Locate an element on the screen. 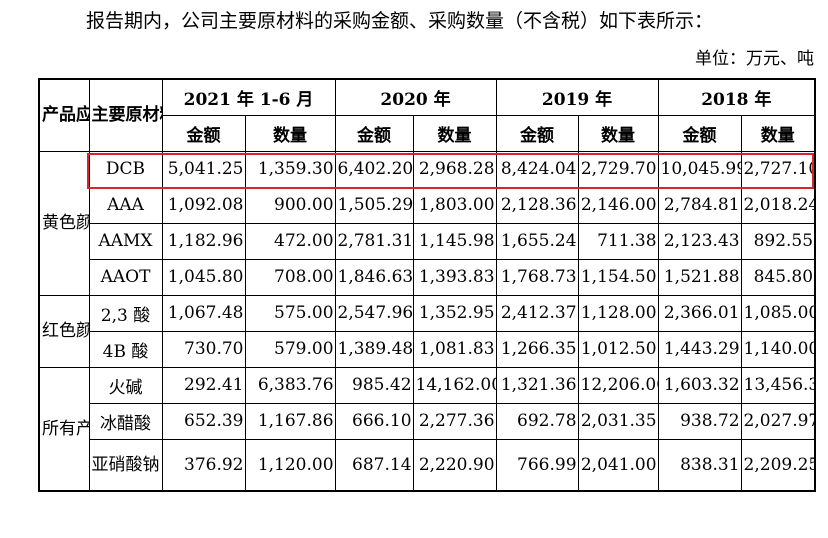  value-cell: 2,729.70 is located at coordinates (618, 169).